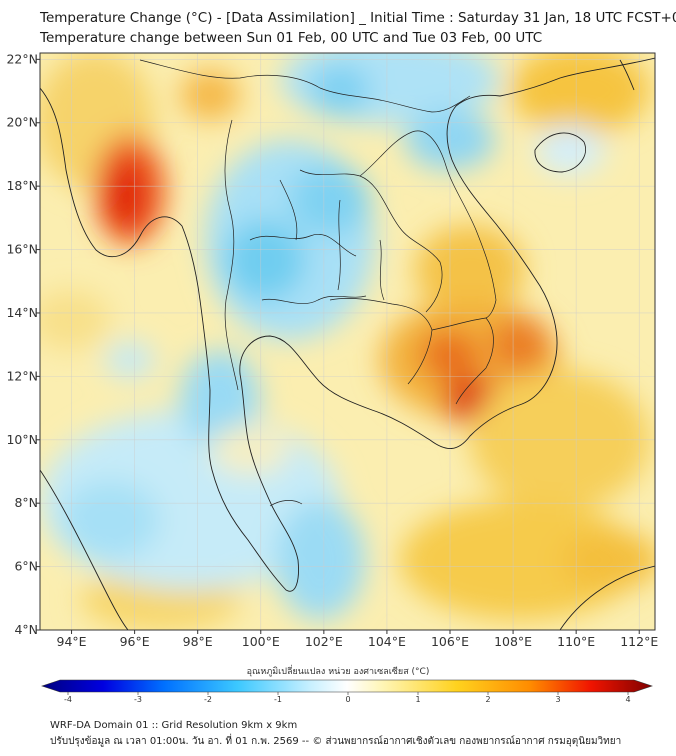 The height and width of the screenshot is (756, 676). I want to click on lon-label-96: 96°E, so click(135, 641).